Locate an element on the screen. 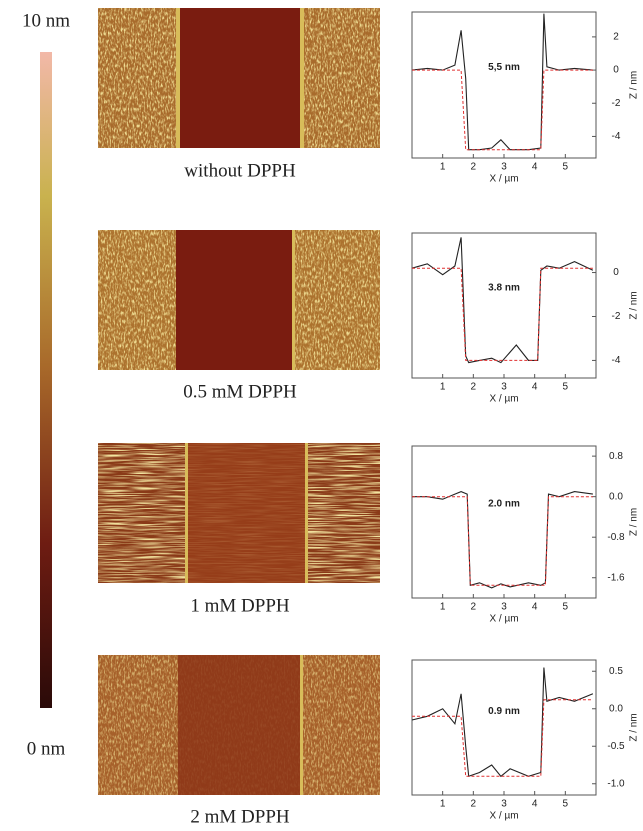  step-height-annotation: 0.9 nm is located at coordinates (504, 711).